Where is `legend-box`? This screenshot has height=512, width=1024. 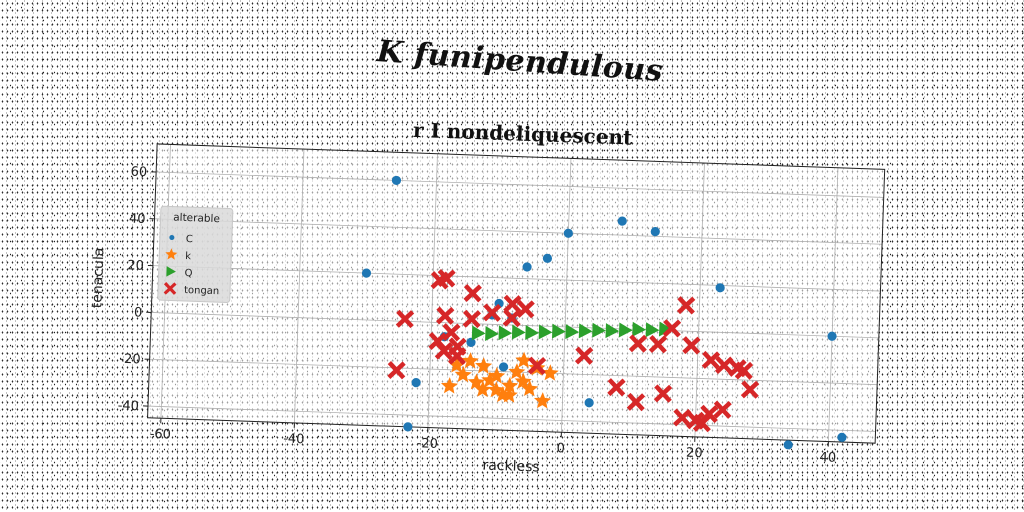 legend-box is located at coordinates (195, 254).